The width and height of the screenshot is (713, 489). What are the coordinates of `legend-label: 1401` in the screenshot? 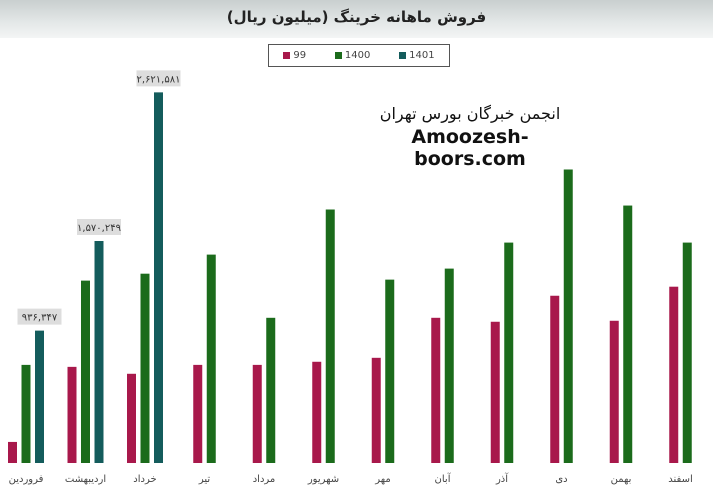 It's located at (422, 55).